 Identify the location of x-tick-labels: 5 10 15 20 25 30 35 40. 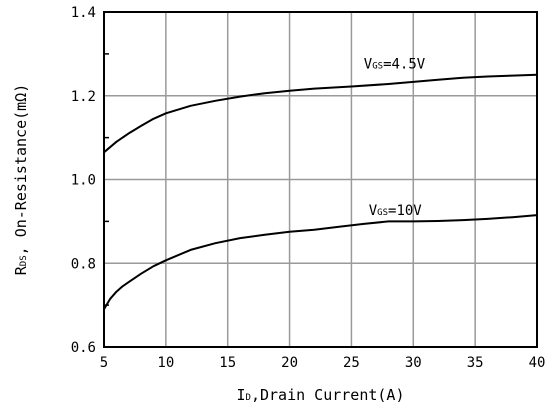
(323, 363).